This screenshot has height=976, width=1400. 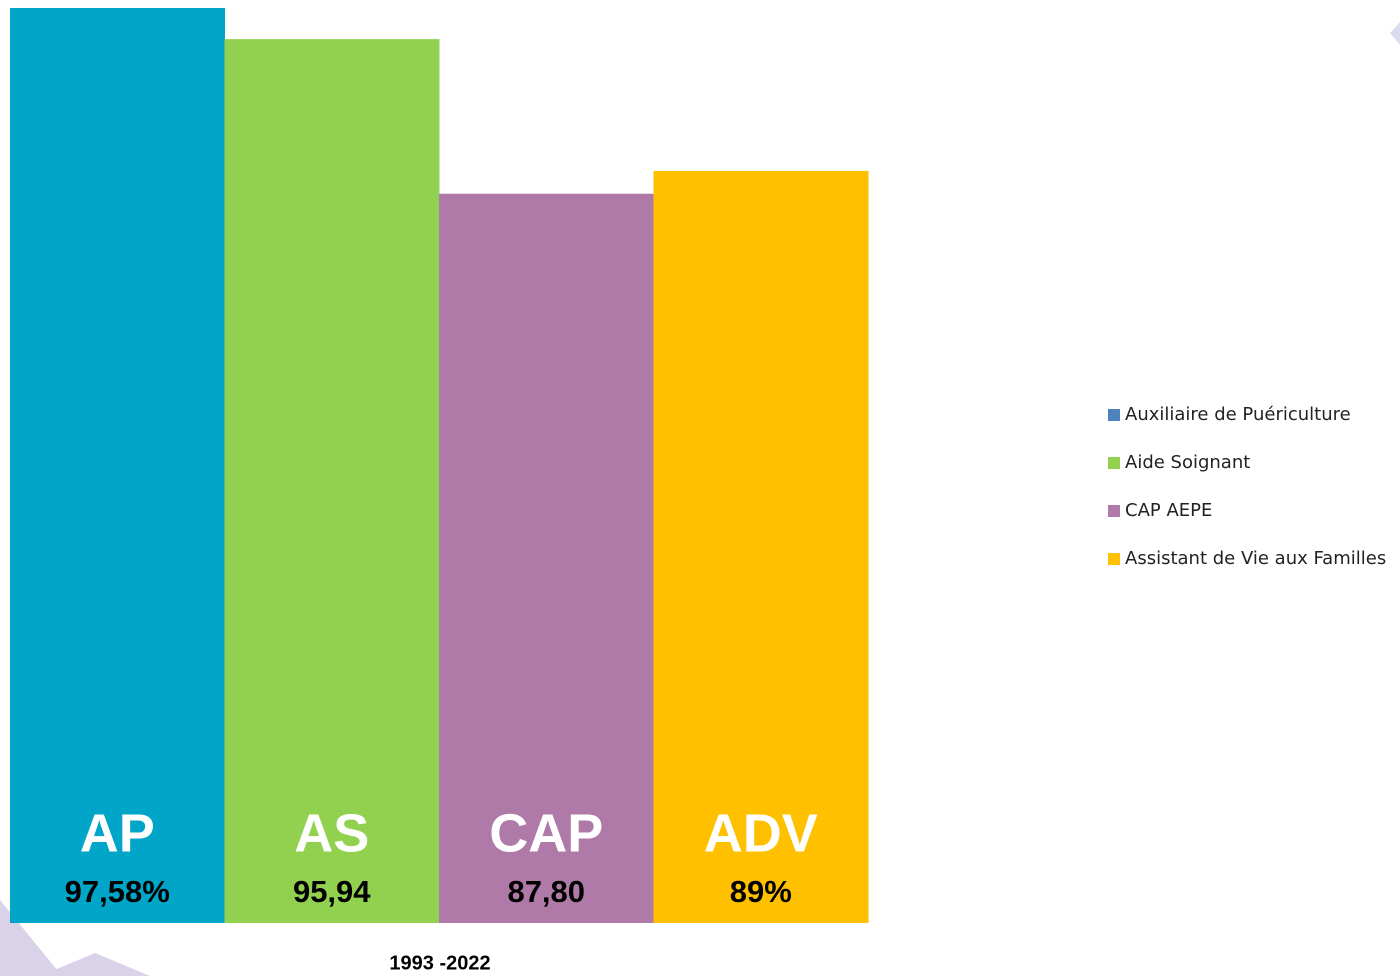 What do you see at coordinates (439, 963) in the screenshot?
I see `x-axis-label: 1993 -2022` at bounding box center [439, 963].